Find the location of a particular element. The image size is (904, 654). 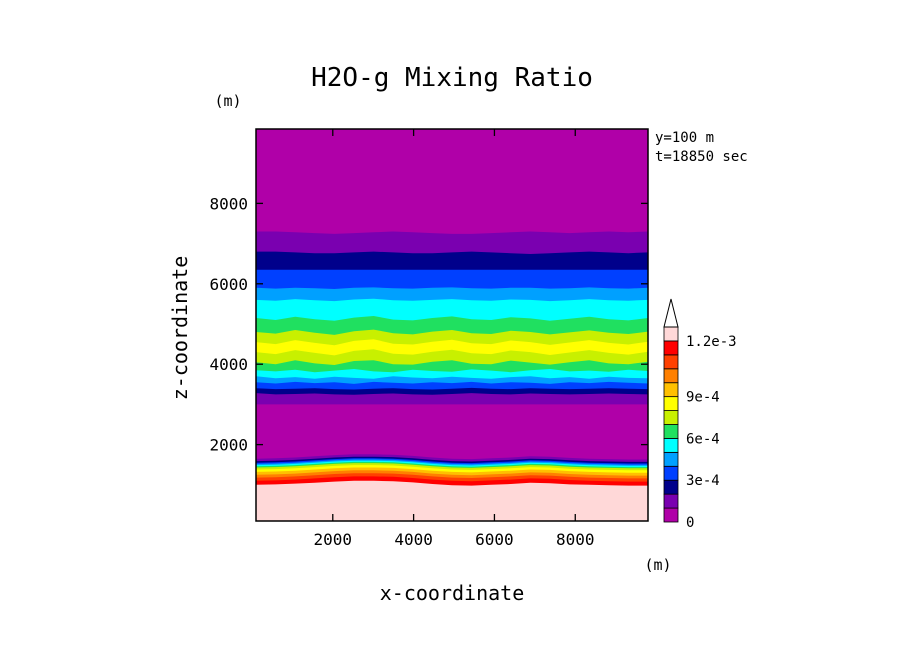

colorbar: 0 3e-4 6e-4 9e-4 1.2e-3 is located at coordinates (700, 414).